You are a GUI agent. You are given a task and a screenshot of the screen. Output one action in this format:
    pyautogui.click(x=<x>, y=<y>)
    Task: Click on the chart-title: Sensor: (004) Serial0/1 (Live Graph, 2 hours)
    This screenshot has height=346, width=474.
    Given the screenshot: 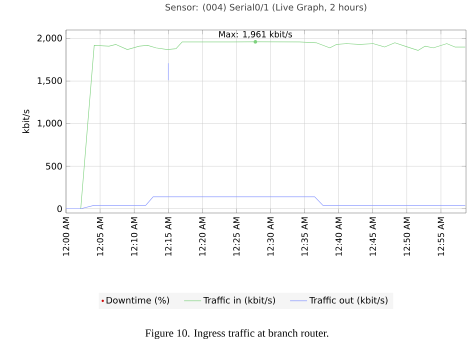 What is the action you would take?
    pyautogui.click(x=266, y=8)
    